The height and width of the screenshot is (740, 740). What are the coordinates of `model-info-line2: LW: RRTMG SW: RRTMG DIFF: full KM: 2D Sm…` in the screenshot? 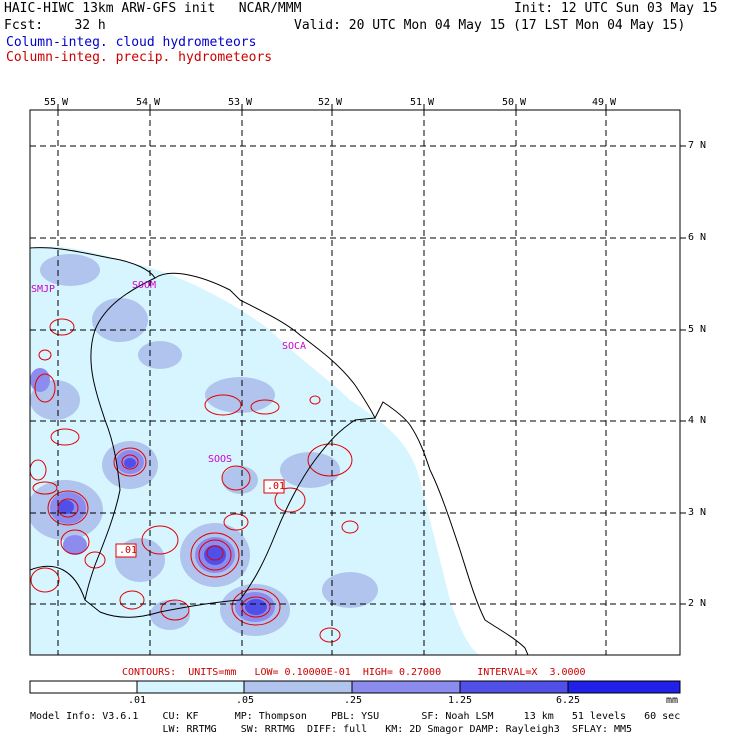 It's located at (331, 729).